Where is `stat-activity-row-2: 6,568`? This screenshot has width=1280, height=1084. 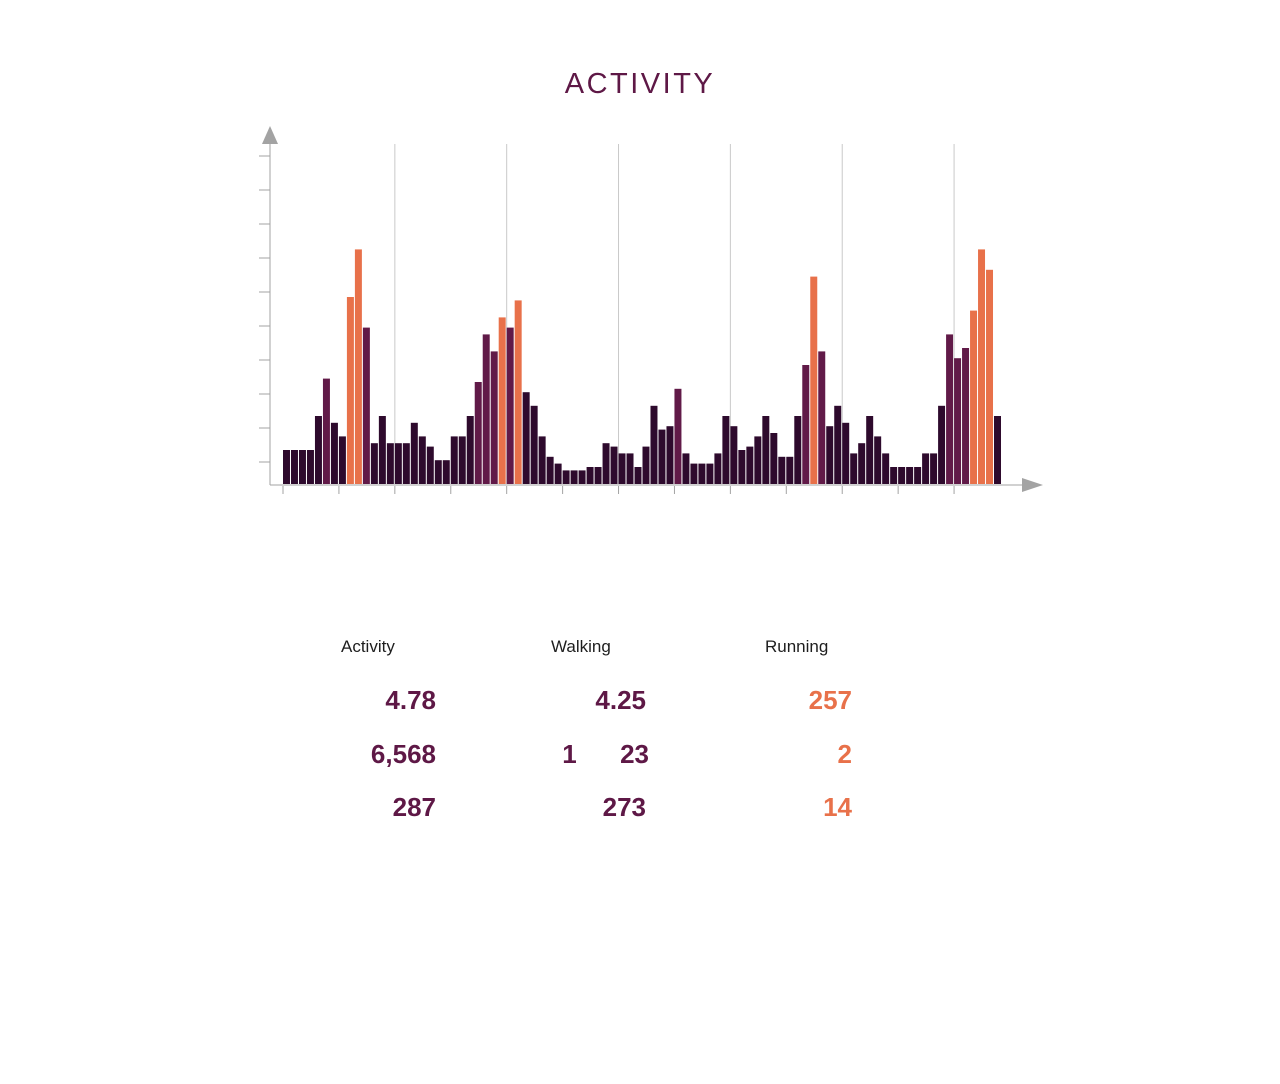
stat-activity-row-2: 6,568 is located at coordinates (403, 754).